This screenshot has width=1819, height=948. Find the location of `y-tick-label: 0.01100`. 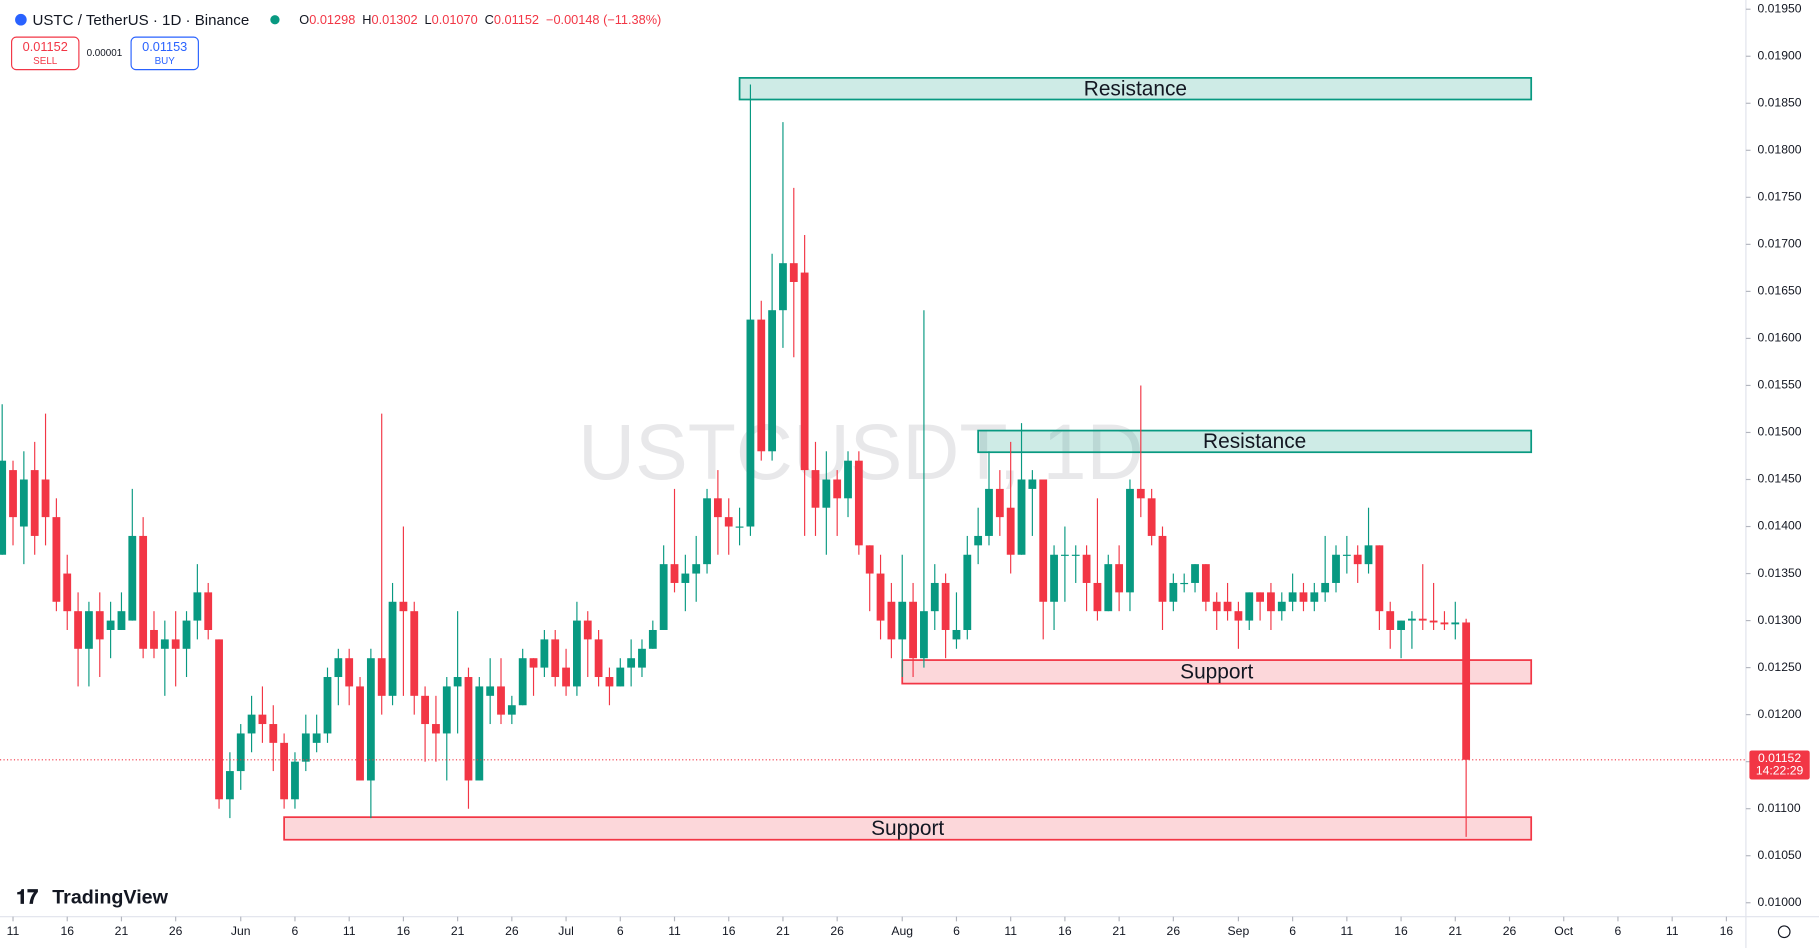

y-tick-label: 0.01100 is located at coordinates (1779, 808).